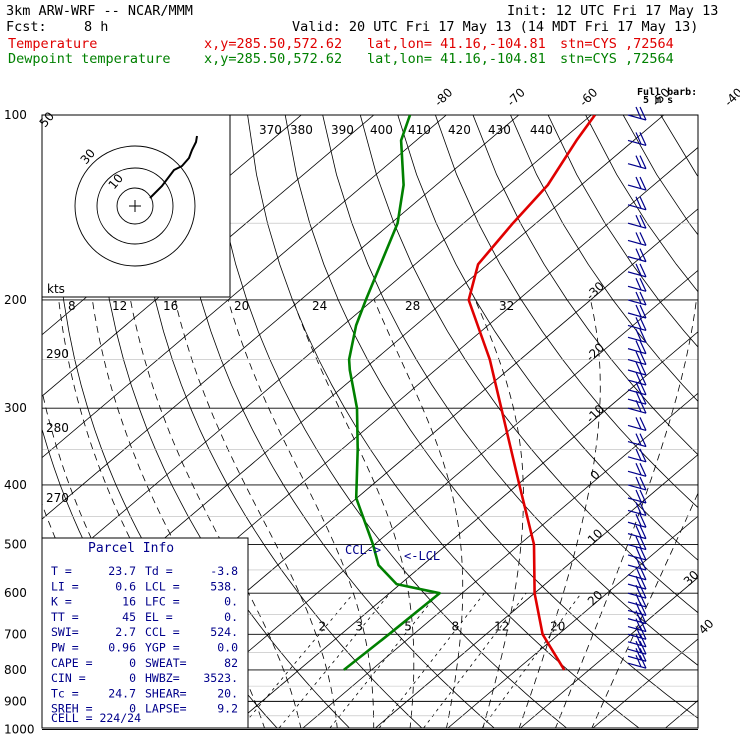 This screenshot has width=740, height=740. Describe the element at coordinates (72, 306) in the screenshot. I see `hodograph-speed-label: 8` at that location.